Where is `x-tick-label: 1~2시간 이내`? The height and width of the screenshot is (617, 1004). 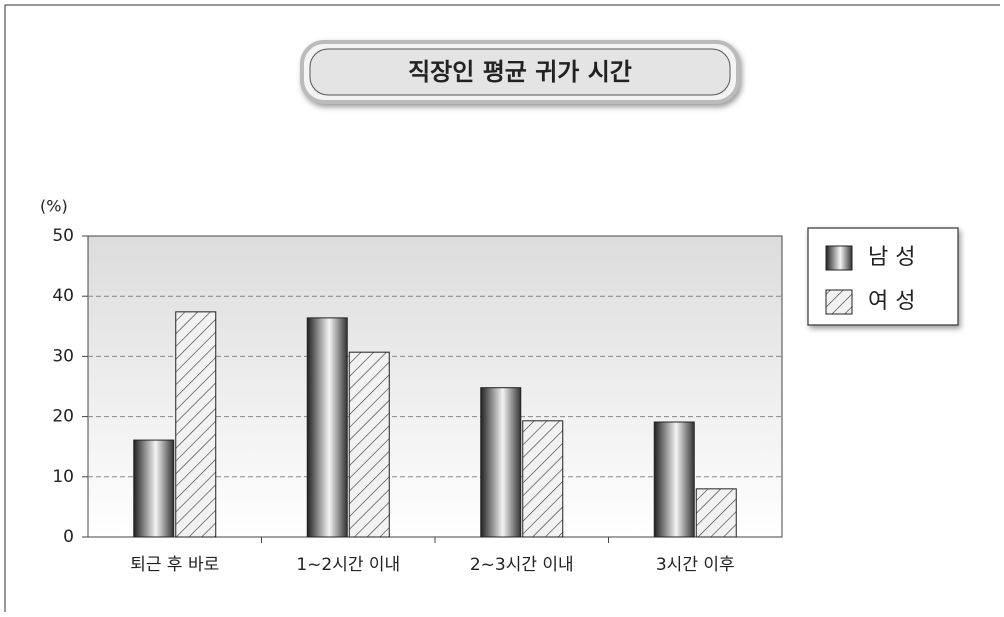
x-tick-label: 1~2시간 이내 is located at coordinates (348, 565).